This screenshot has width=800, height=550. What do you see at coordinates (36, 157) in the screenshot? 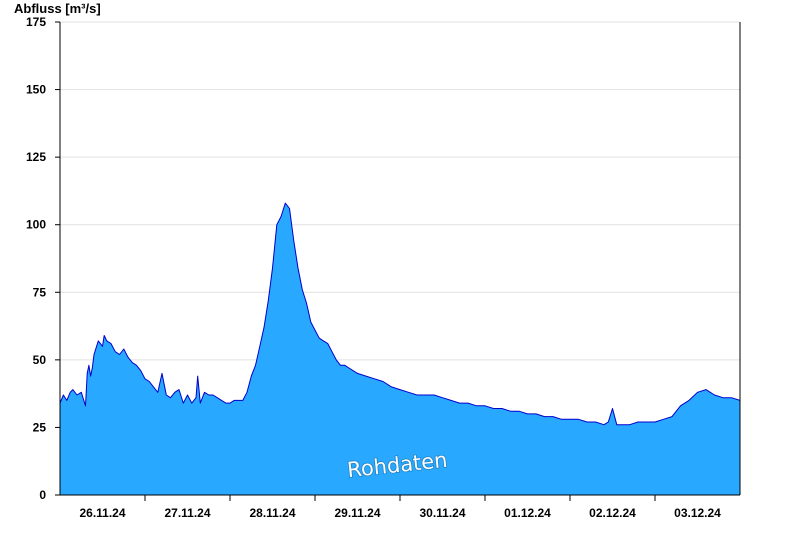
I see `y-tick-label-125: 125` at bounding box center [36, 157].